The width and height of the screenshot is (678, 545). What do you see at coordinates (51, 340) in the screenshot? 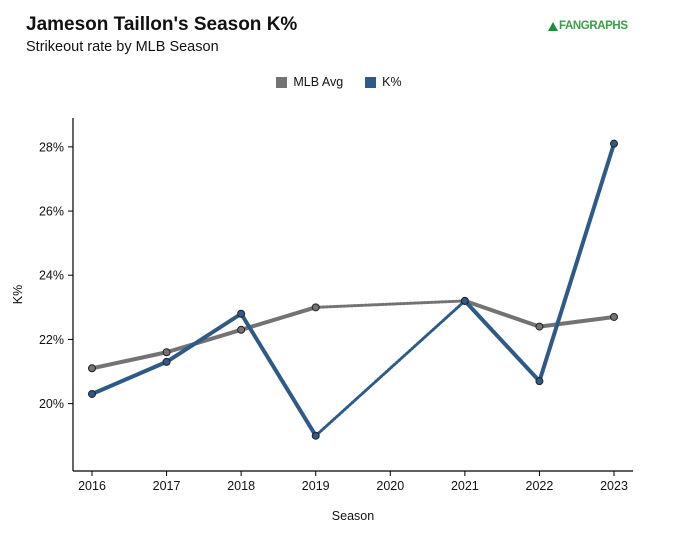
I see `y-tick-label: 22%` at bounding box center [51, 340].